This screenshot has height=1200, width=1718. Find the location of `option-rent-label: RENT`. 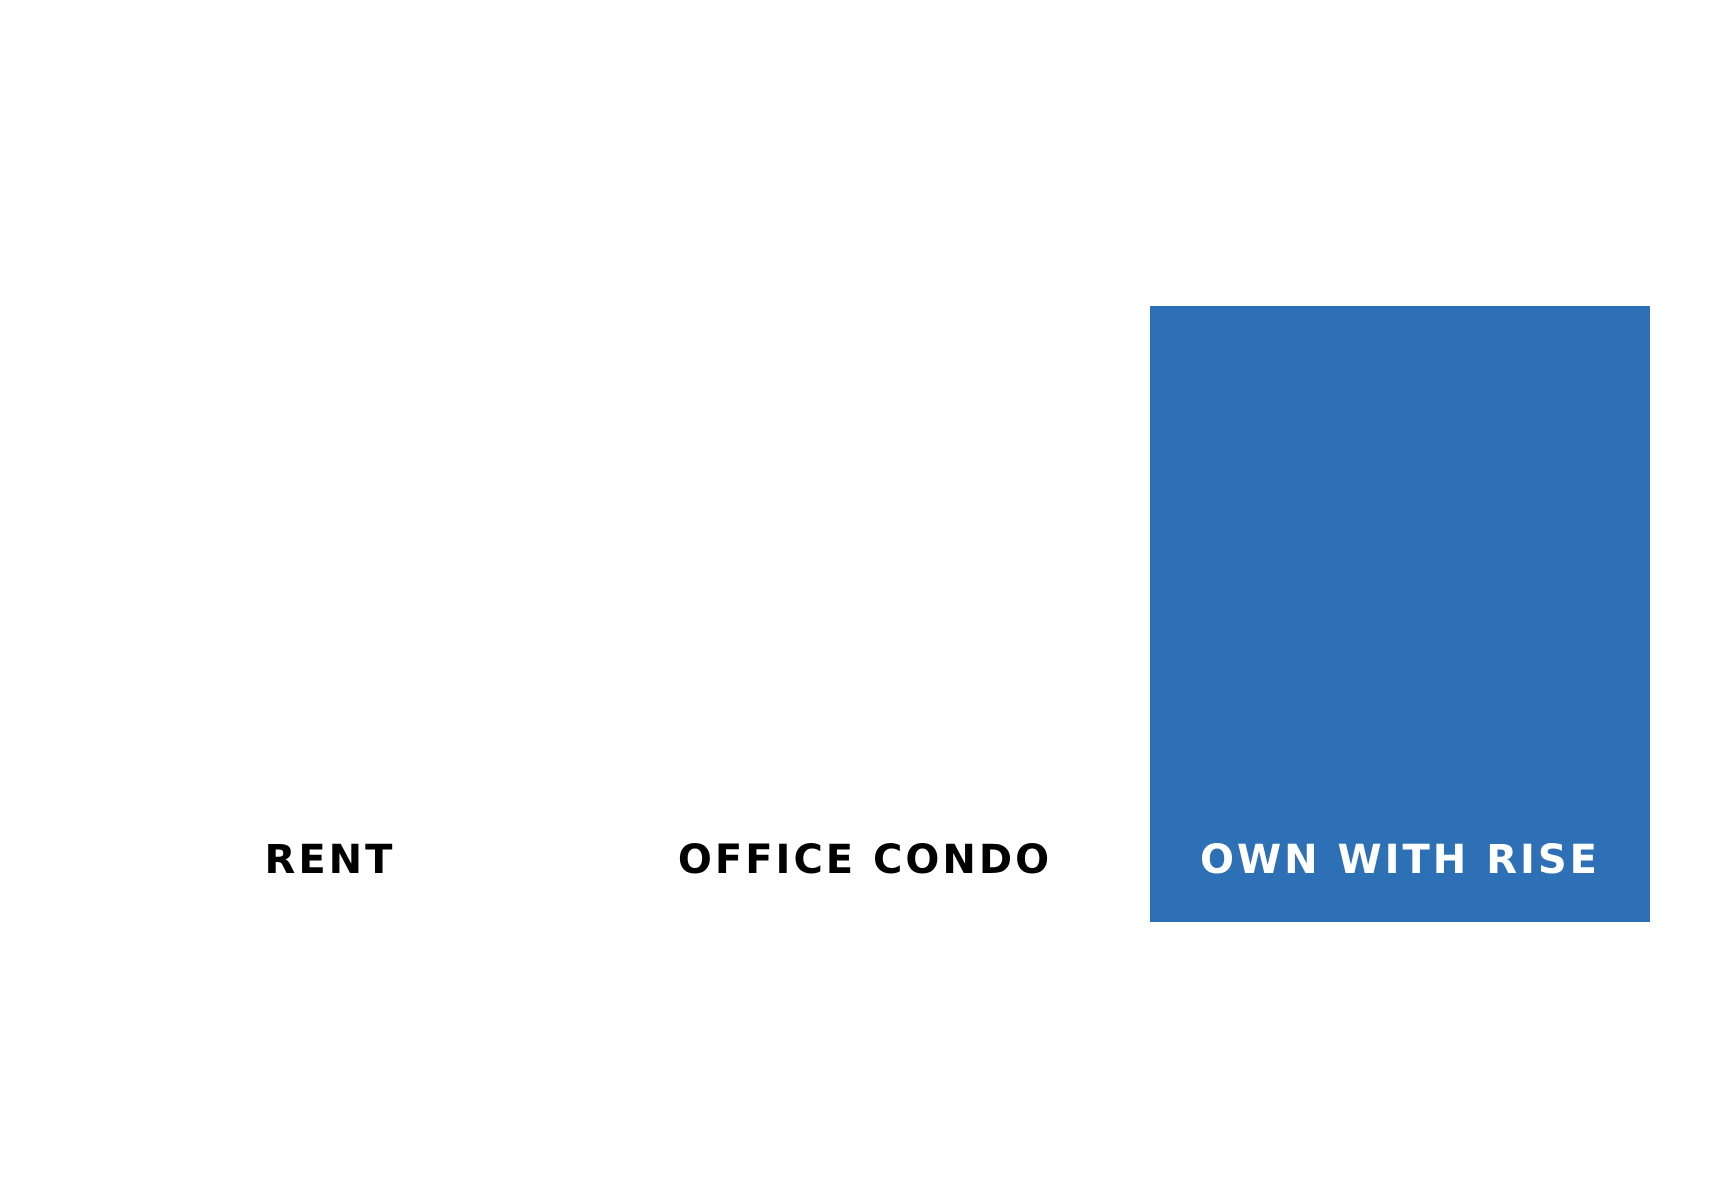

option-rent-label: RENT is located at coordinates (330, 860).